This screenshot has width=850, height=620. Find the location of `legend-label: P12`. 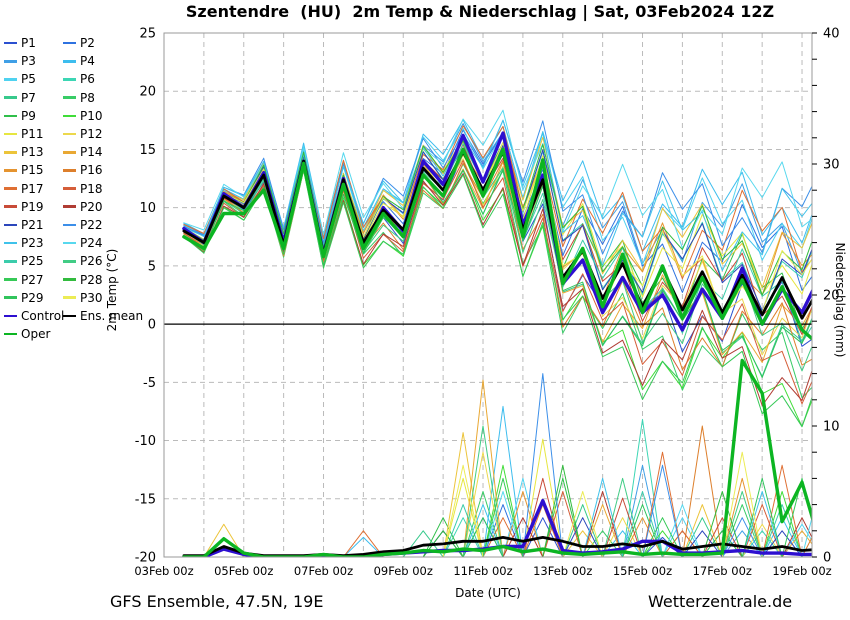

legend-label: P12 is located at coordinates (91, 134).